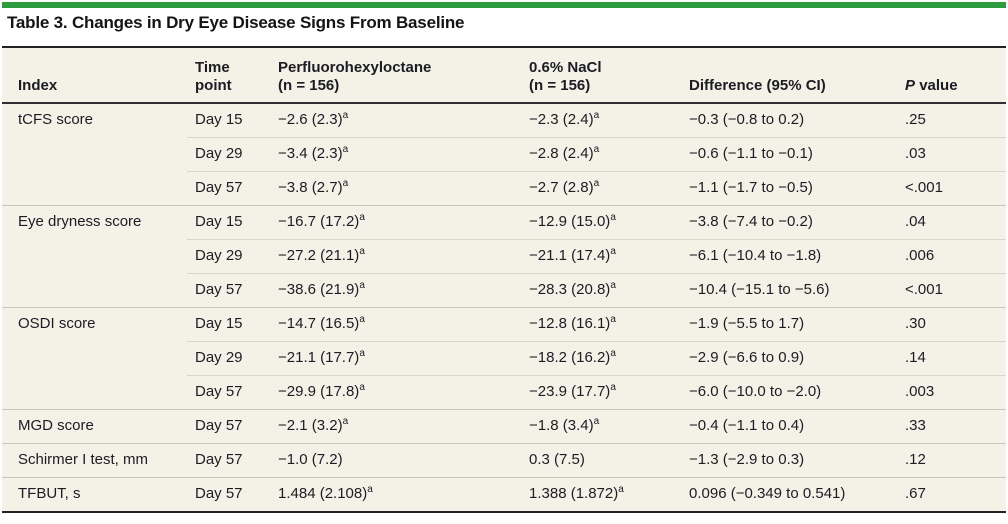 The image size is (1008, 524). I want to click on accent-top-bar, so click(504, 5).